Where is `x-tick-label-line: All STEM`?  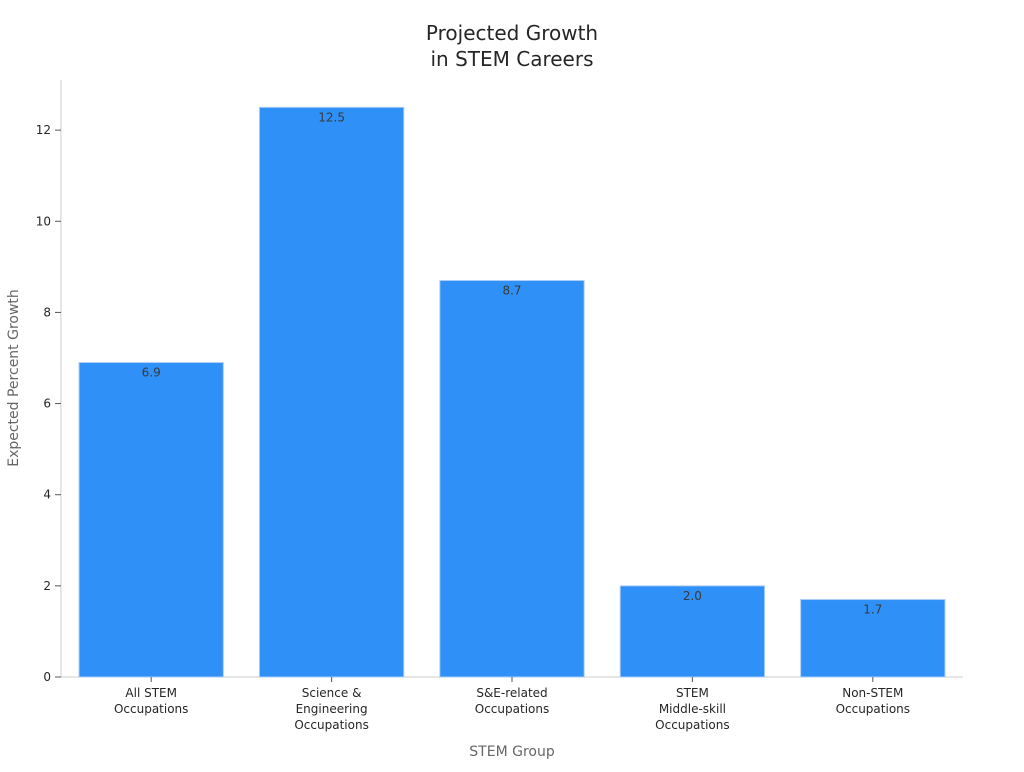
x-tick-label-line: All STEM is located at coordinates (151, 693).